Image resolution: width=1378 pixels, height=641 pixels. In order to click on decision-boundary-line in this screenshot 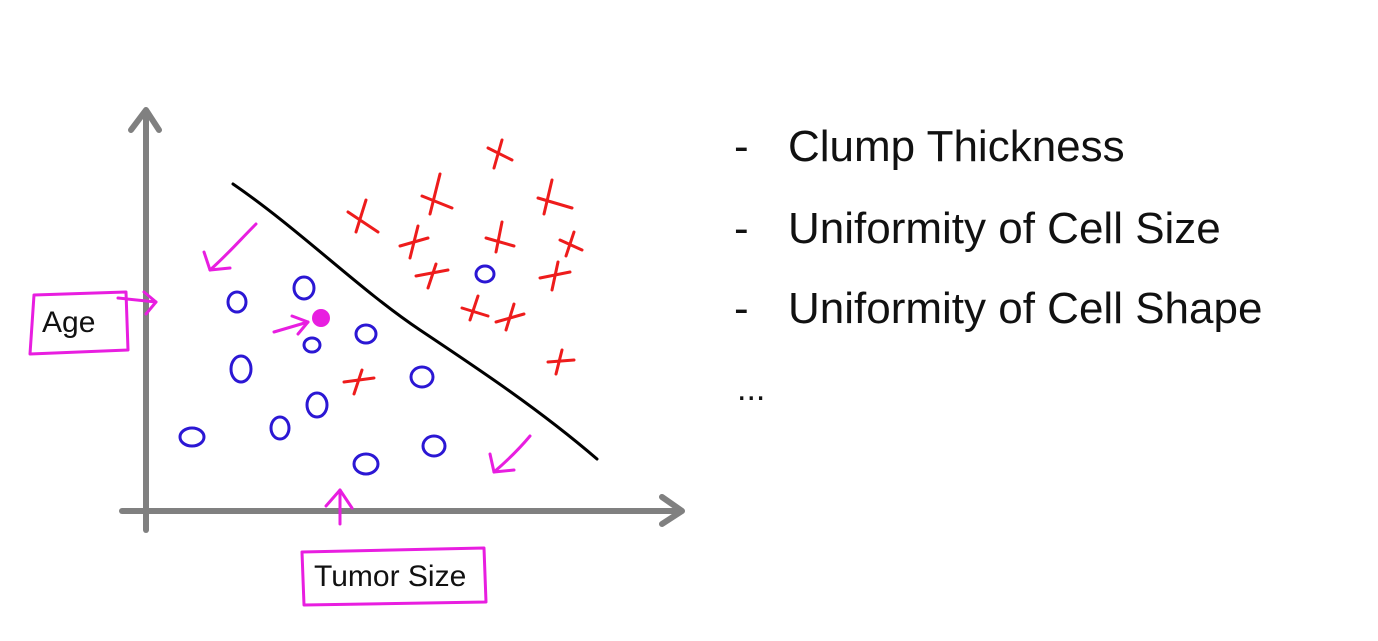, I will do `click(415, 321)`.